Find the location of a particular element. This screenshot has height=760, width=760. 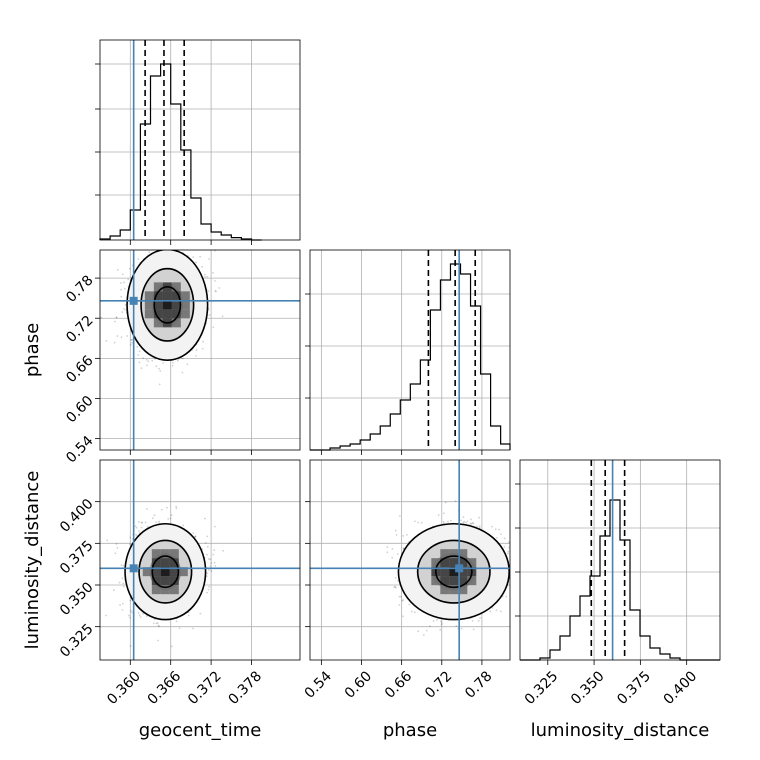

y-axis-label-phase: phase is located at coordinates (32, 350).